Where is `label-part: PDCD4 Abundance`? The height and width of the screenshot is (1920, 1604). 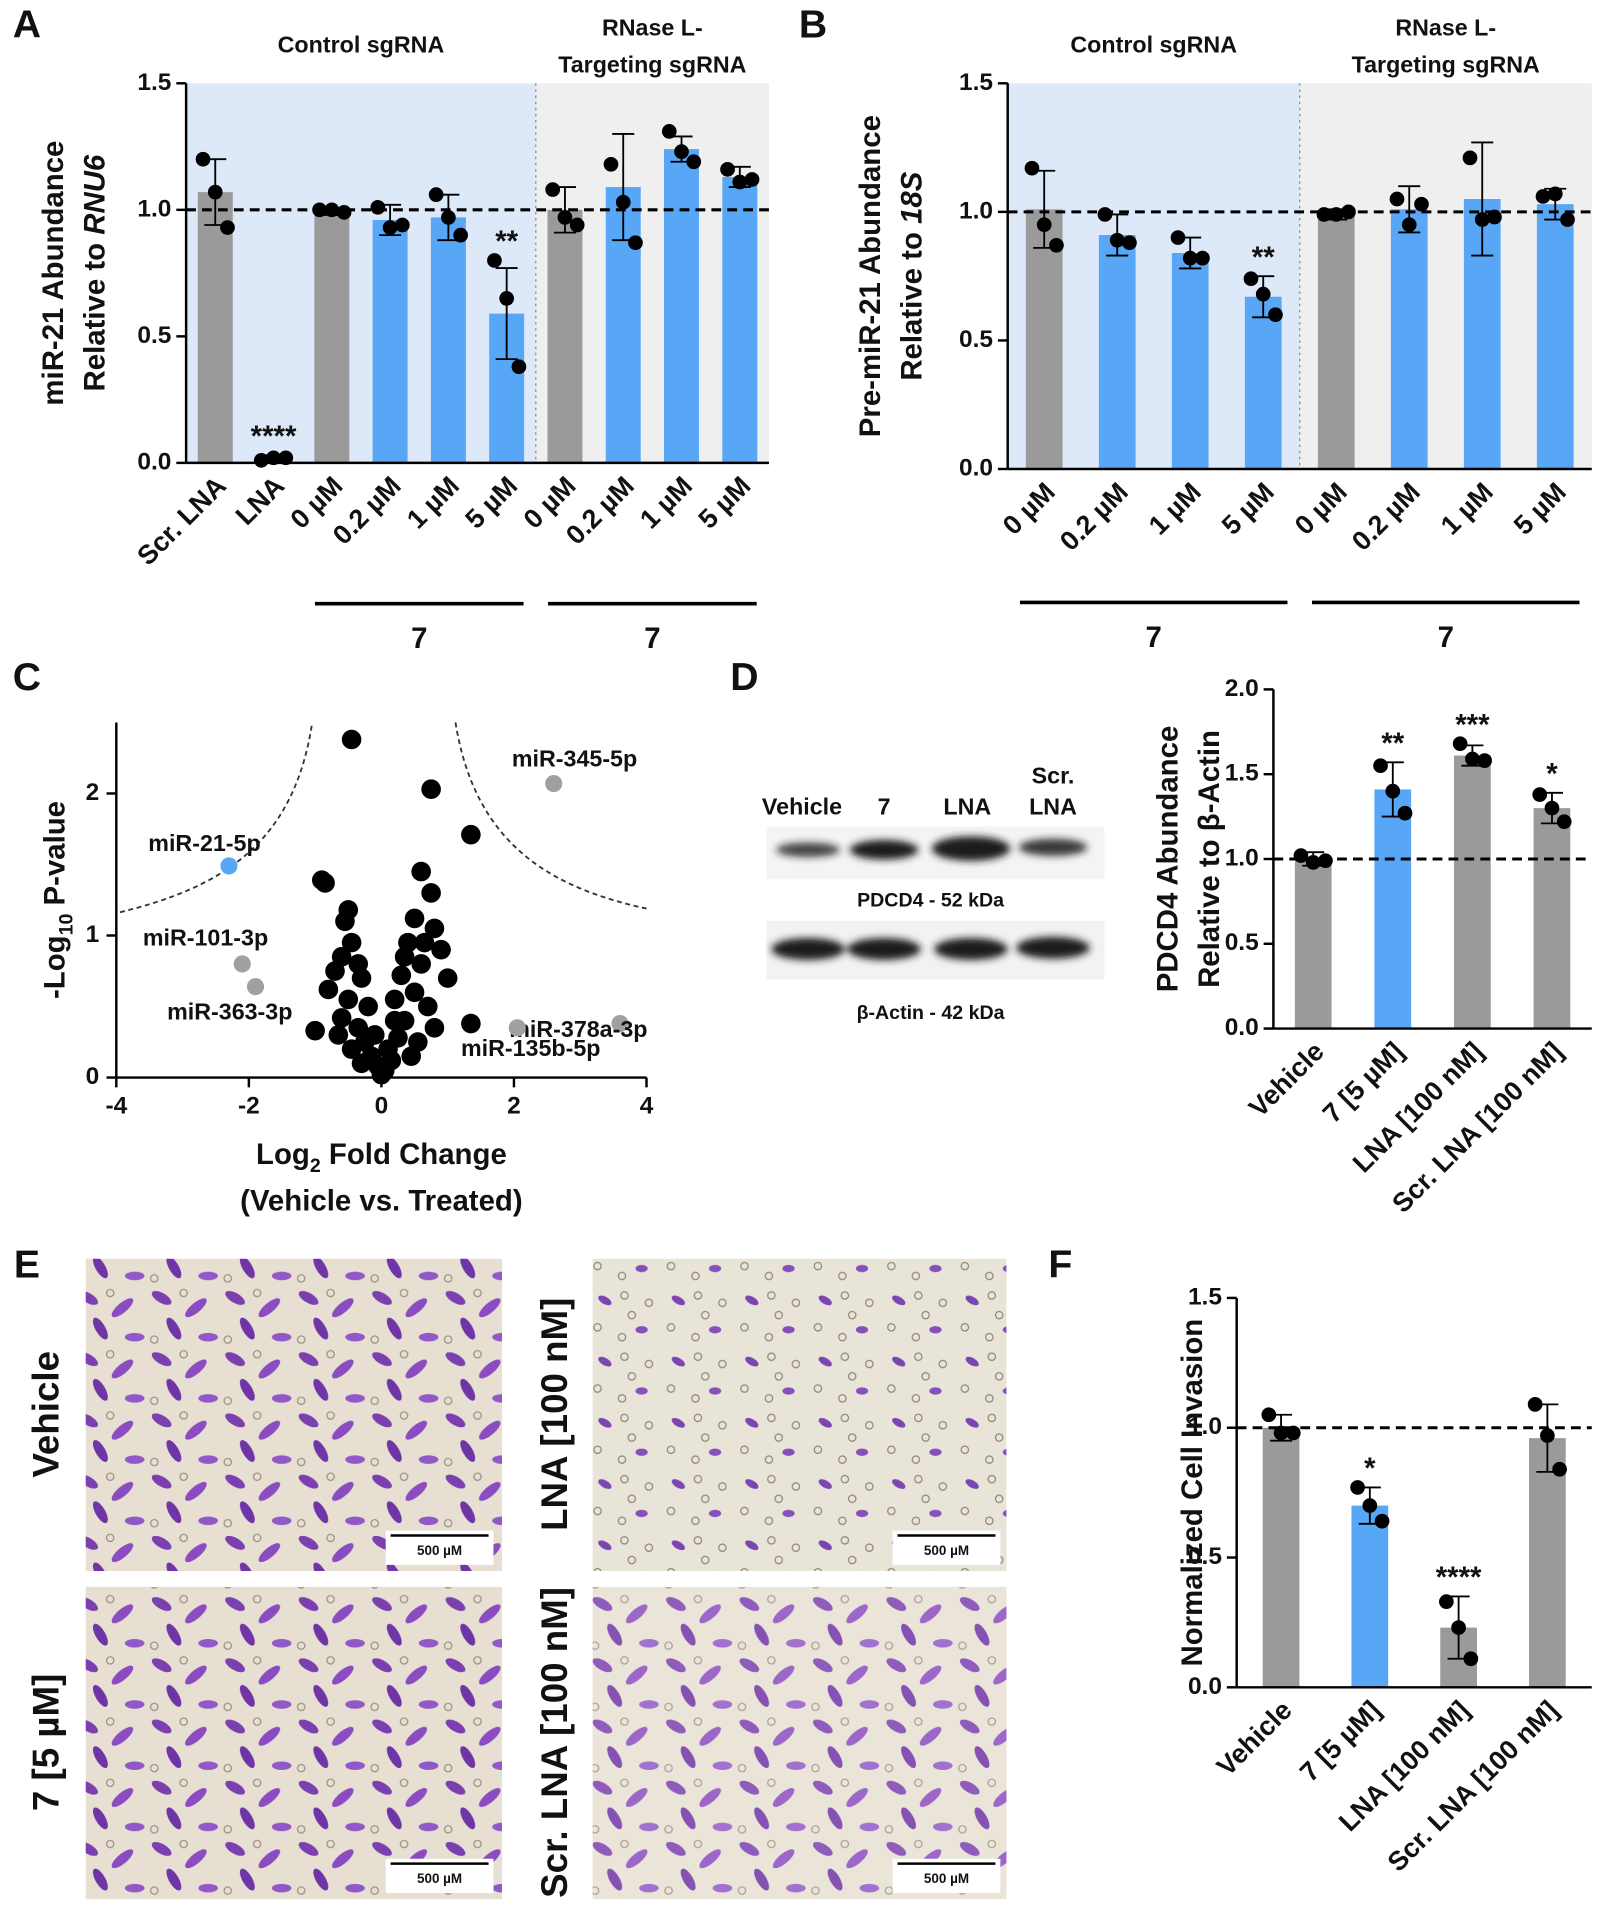 label-part: PDCD4 Abundance is located at coordinates (1167, 859).